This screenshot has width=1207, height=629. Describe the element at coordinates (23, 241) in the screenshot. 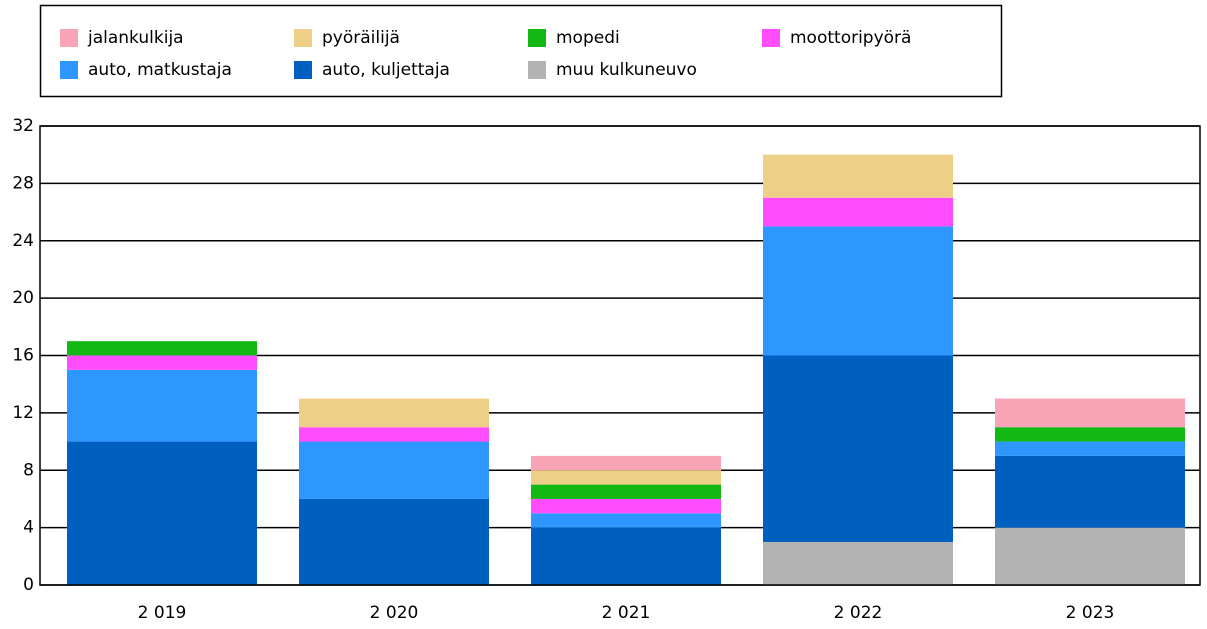

I see `y-tick-label: 24` at that location.